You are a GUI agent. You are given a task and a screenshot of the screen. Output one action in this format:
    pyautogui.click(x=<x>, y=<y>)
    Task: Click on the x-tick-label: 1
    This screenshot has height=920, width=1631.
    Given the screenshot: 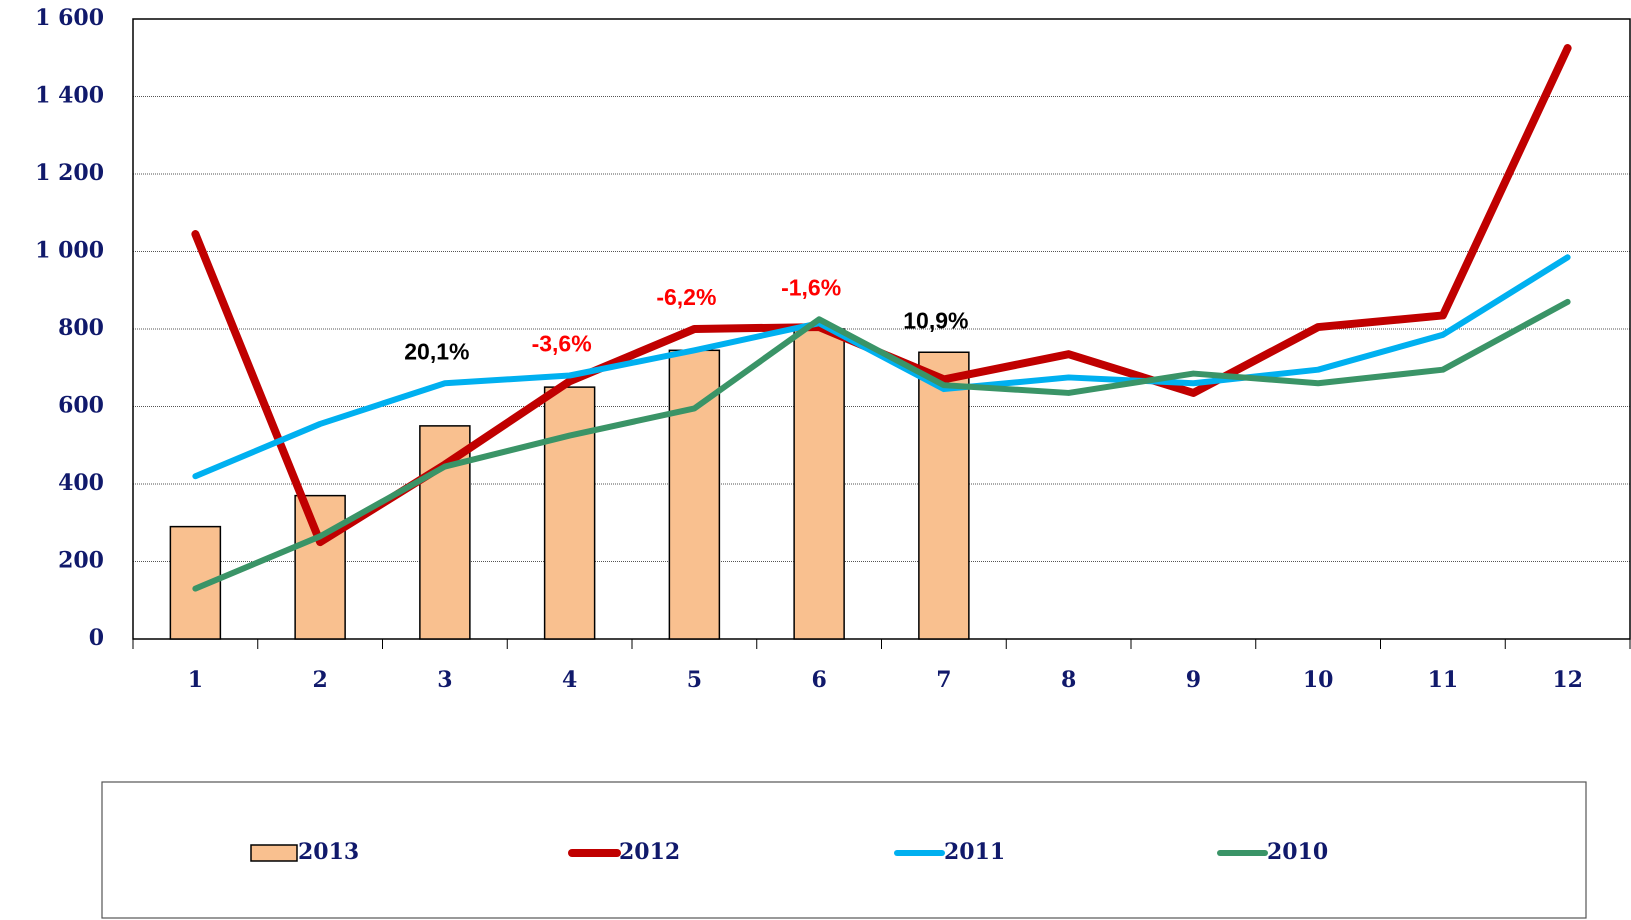 What is the action you would take?
    pyautogui.click(x=195, y=680)
    